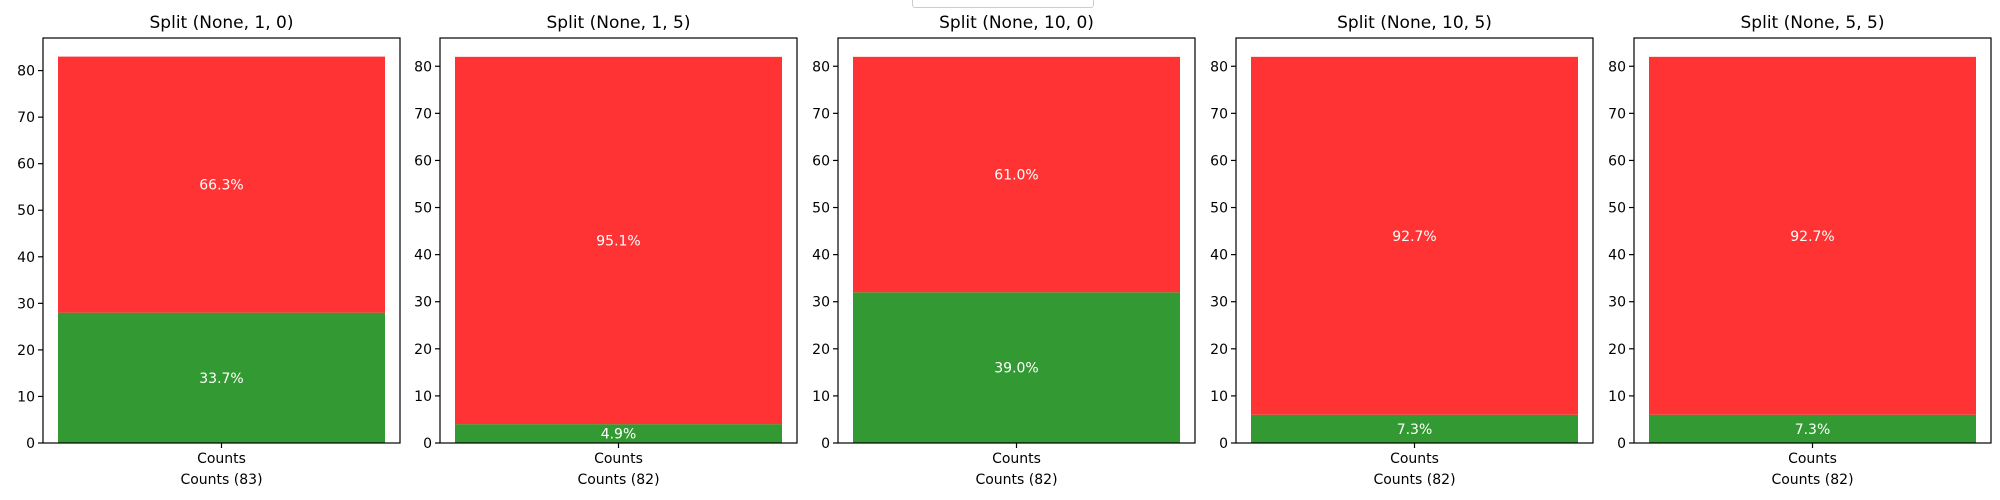 This screenshot has height=500, width=2000. Describe the element at coordinates (423, 209) in the screenshot. I see `ytick-label-1-50: 50` at that location.